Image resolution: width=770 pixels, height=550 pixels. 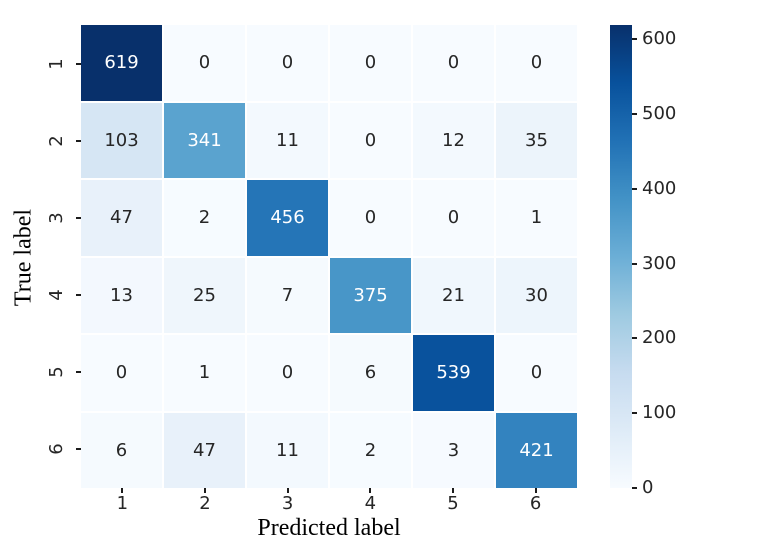 I want to click on heatmap-cell: 13, so click(x=121, y=295).